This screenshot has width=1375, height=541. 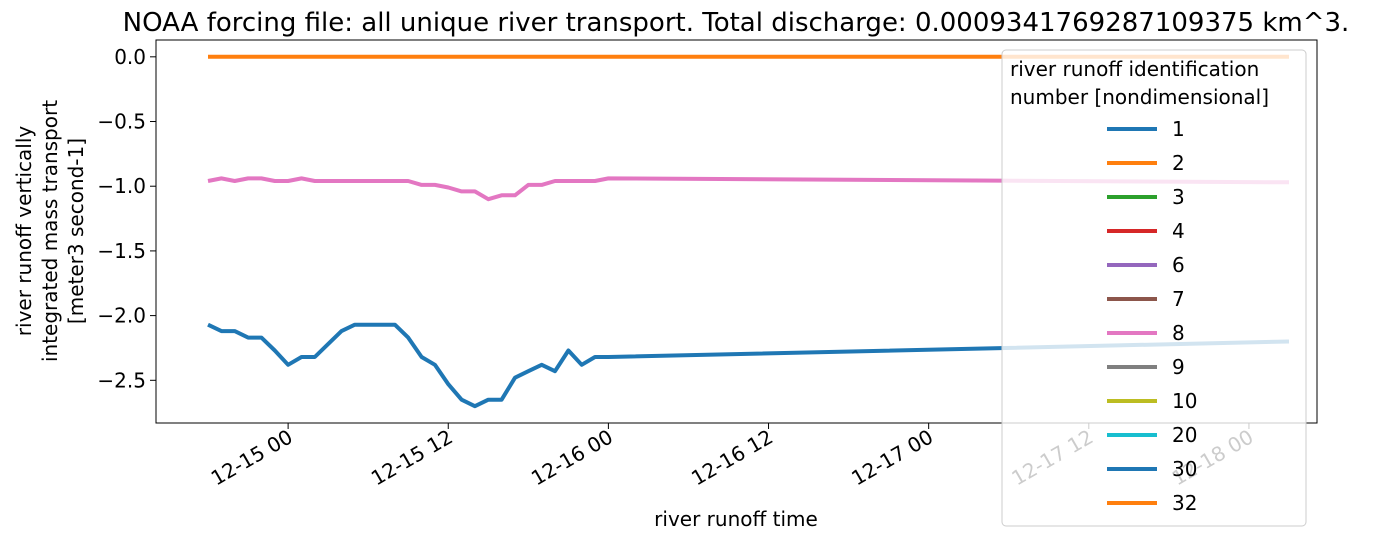 What do you see at coordinates (121, 380) in the screenshot?
I see `y-tick-label: −2.5` at bounding box center [121, 380].